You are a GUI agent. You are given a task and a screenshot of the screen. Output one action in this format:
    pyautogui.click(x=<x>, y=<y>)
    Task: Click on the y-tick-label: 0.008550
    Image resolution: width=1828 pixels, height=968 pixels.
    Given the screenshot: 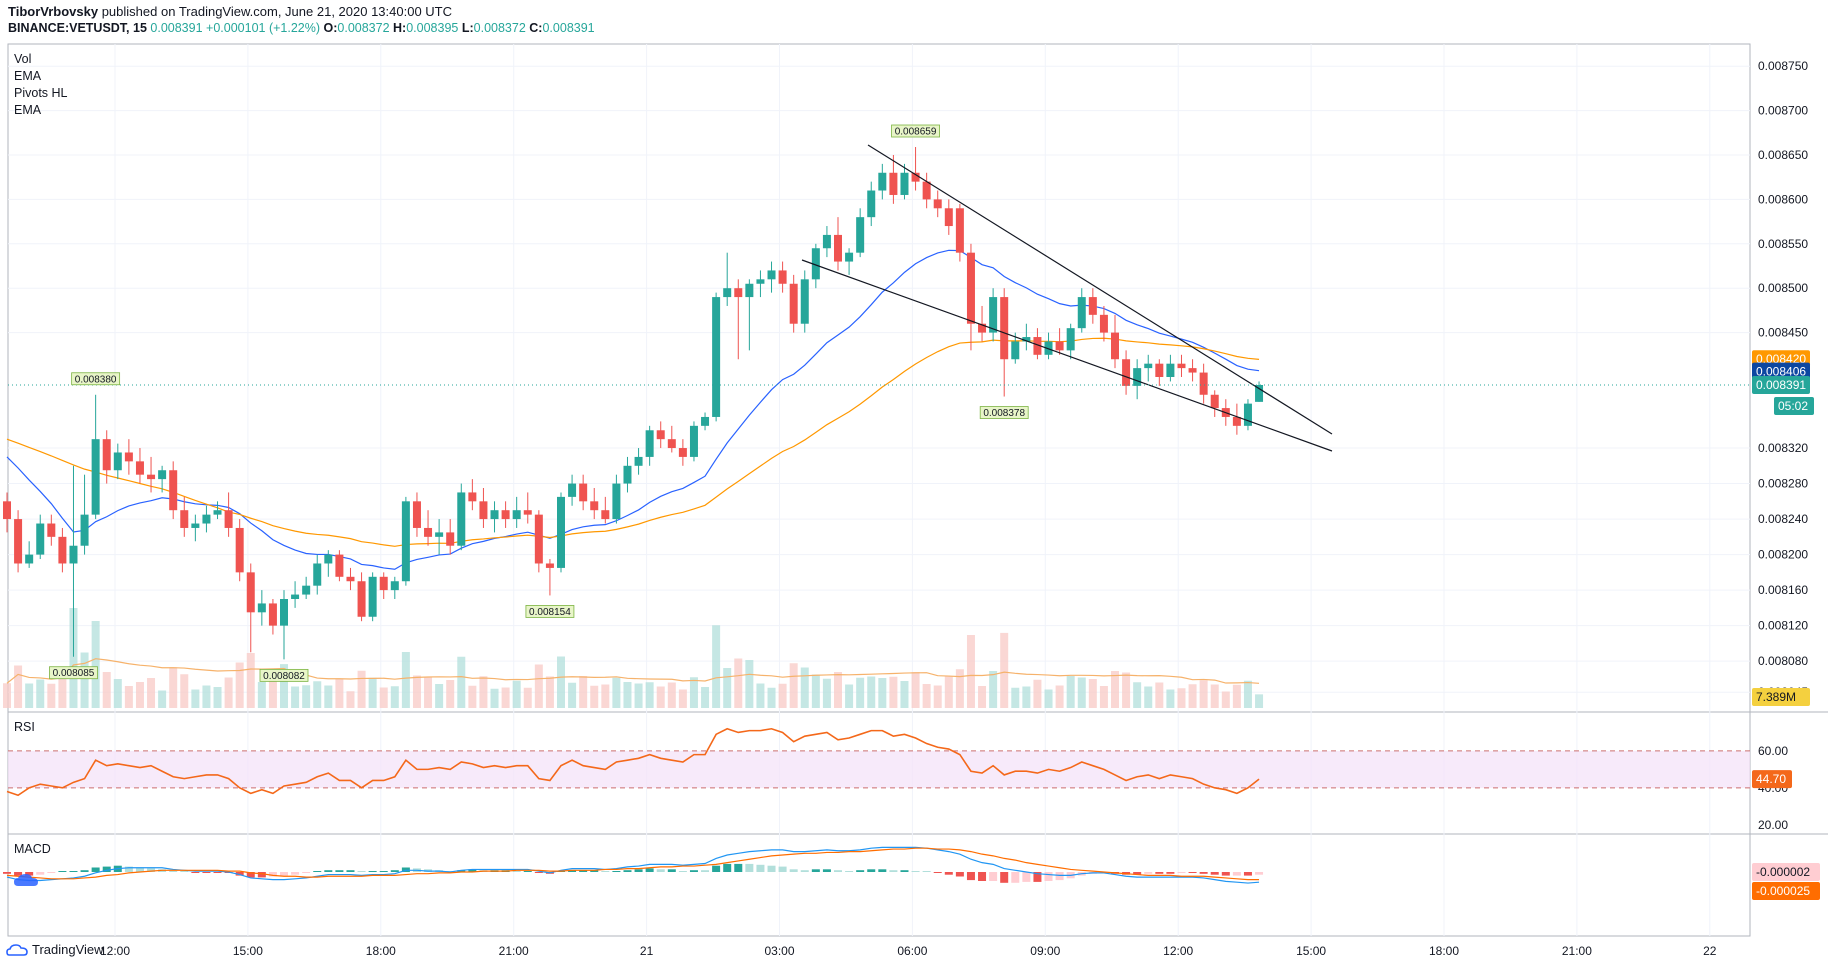 What is the action you would take?
    pyautogui.click(x=1783, y=244)
    